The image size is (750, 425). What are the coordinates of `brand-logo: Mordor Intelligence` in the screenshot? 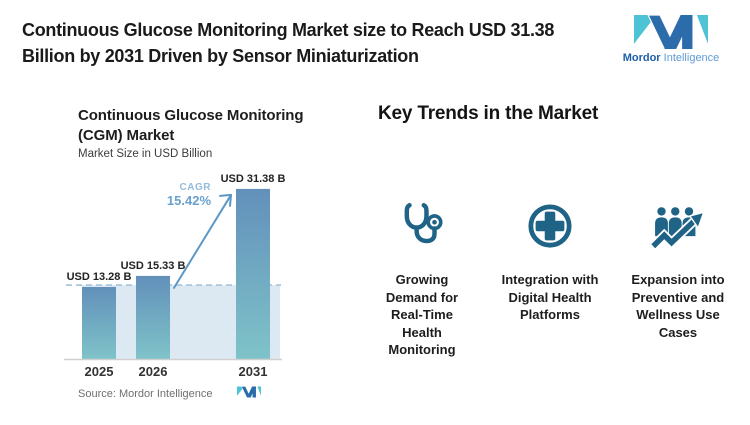 It's located at (671, 39).